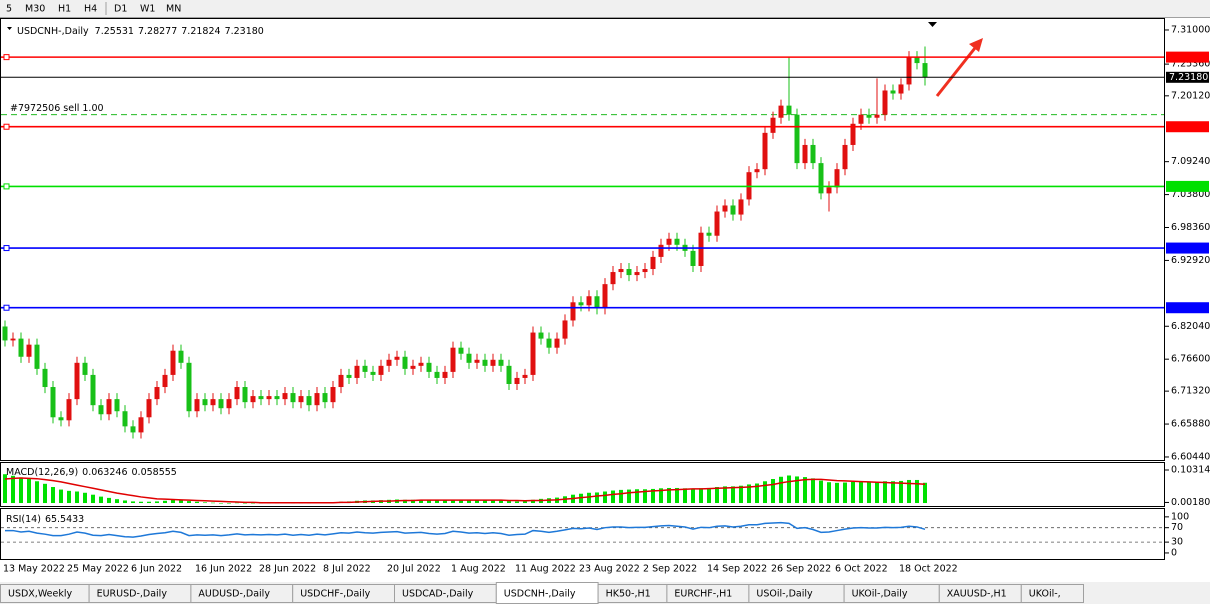 The height and width of the screenshot is (608, 1210). I want to click on y-tick-label: 6.71320, so click(1190, 391).